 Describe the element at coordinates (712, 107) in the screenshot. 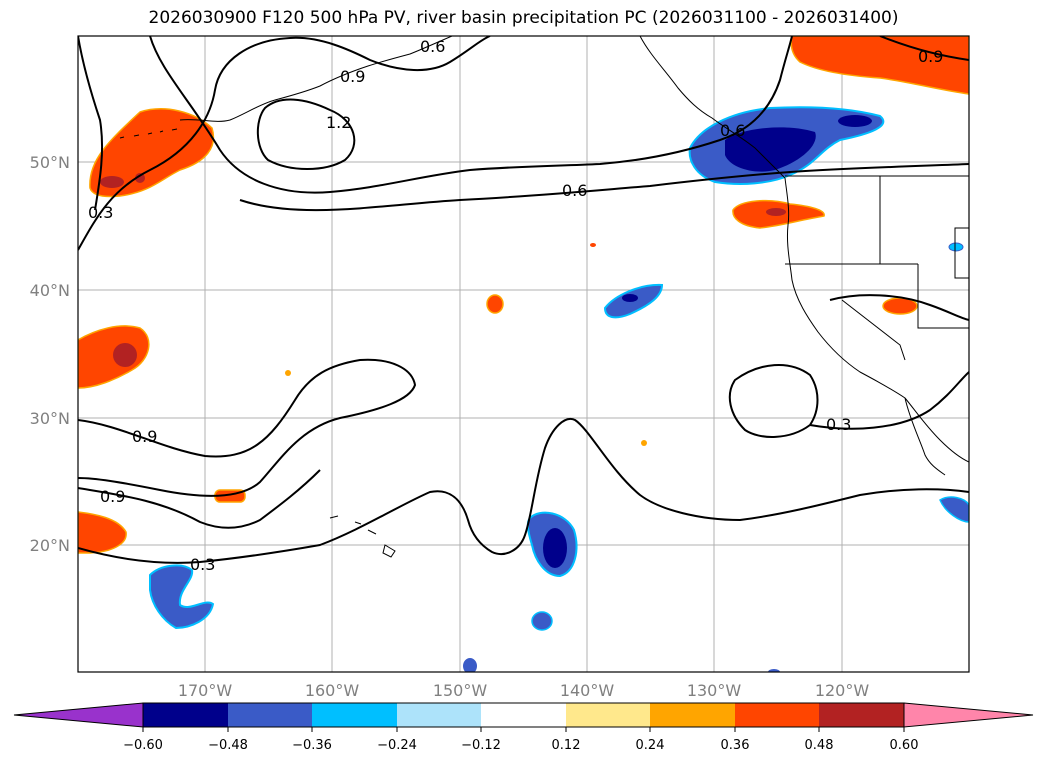

I see `coastline-canada` at that location.